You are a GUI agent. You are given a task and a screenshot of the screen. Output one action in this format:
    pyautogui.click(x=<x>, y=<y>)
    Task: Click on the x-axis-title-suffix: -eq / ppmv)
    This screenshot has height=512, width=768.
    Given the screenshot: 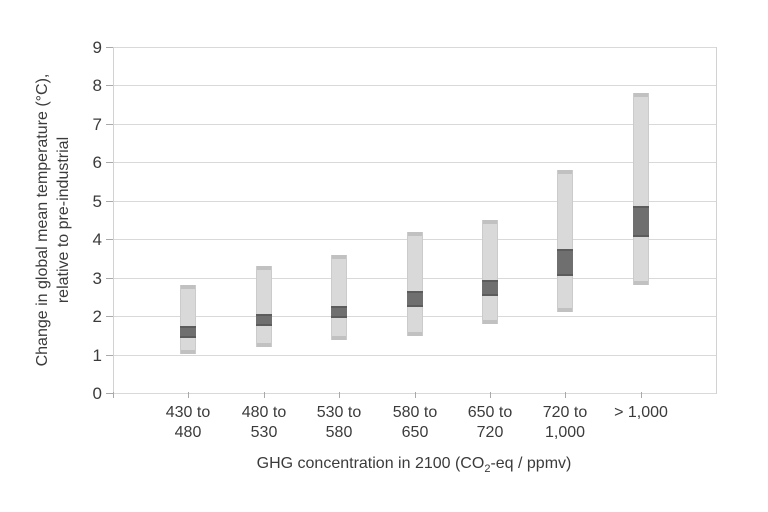 What is the action you would take?
    pyautogui.click(x=531, y=463)
    